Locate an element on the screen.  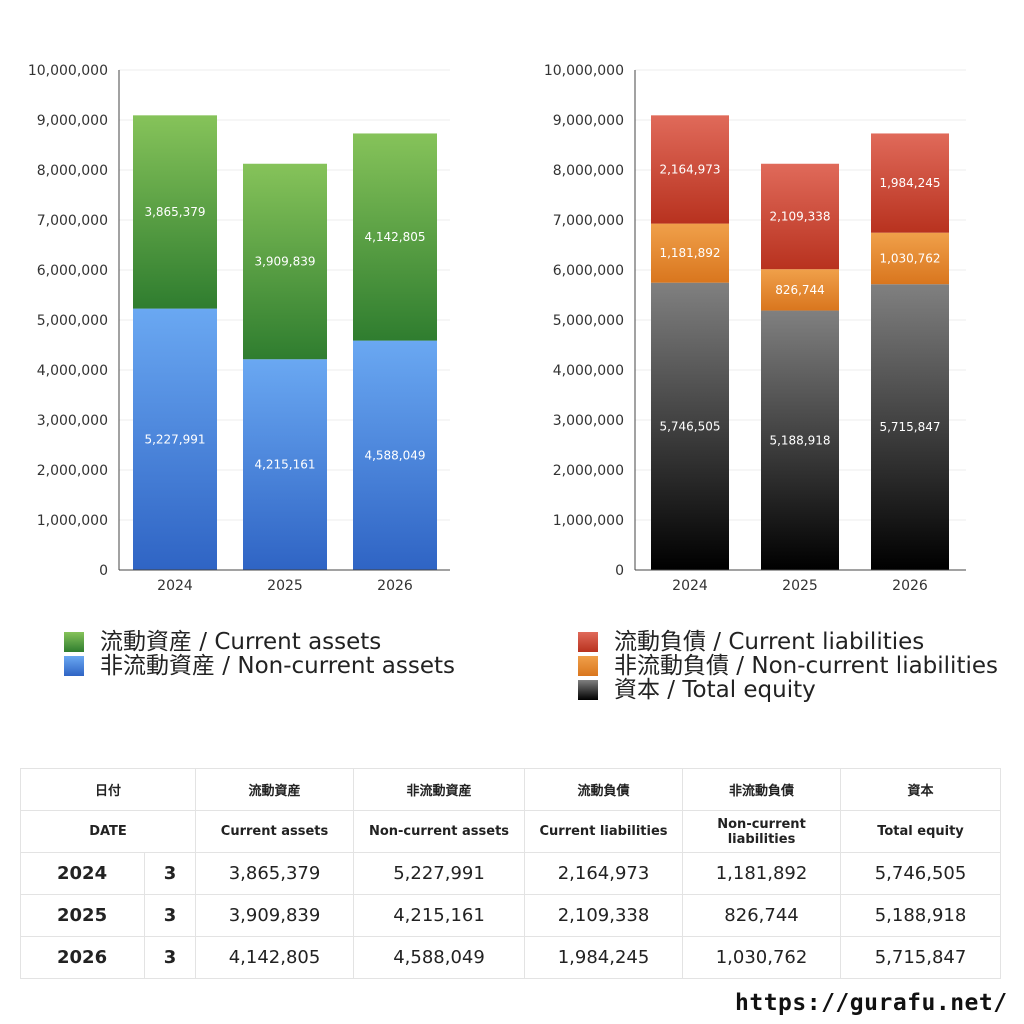
table-header-row-jp: 日付 流動資産 非流動資産 流動負債 非流動負債 資本 is located at coordinates (510, 789).